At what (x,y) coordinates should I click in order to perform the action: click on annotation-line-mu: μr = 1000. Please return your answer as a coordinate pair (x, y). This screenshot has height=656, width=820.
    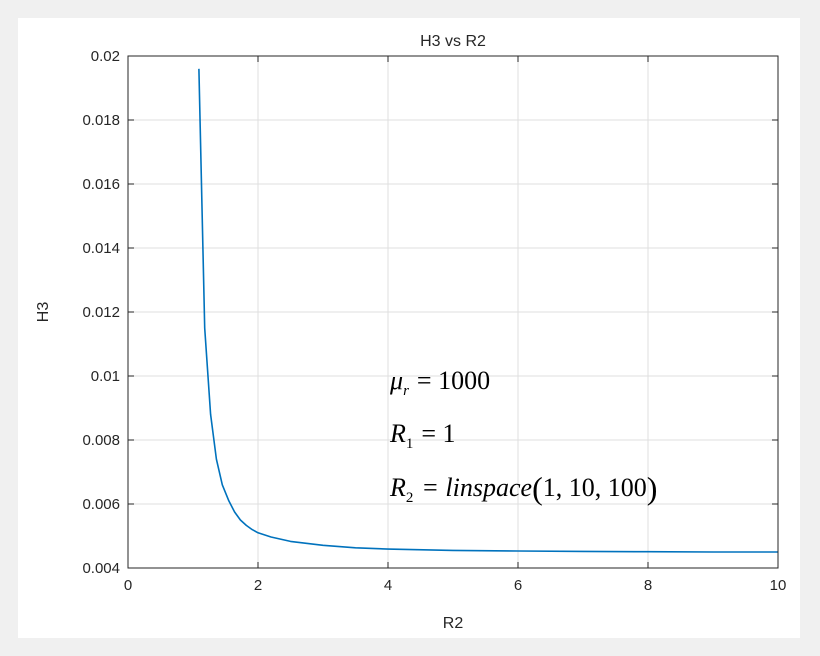
    Looking at the image, I should click on (439, 382).